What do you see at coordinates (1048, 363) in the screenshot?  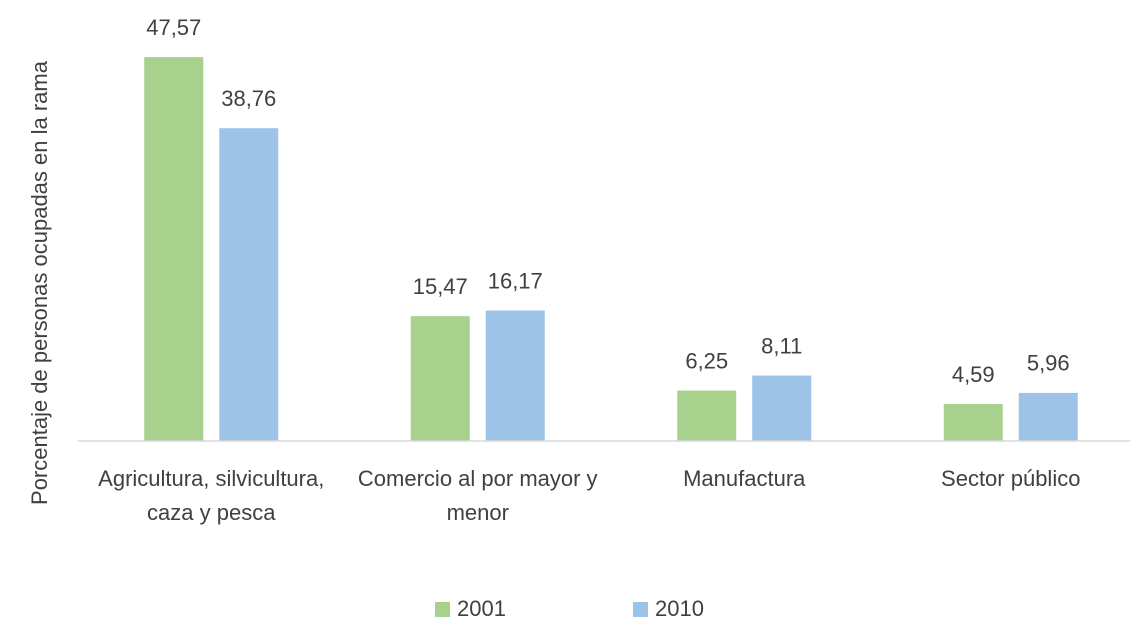 I see `data-label: 5,96` at bounding box center [1048, 363].